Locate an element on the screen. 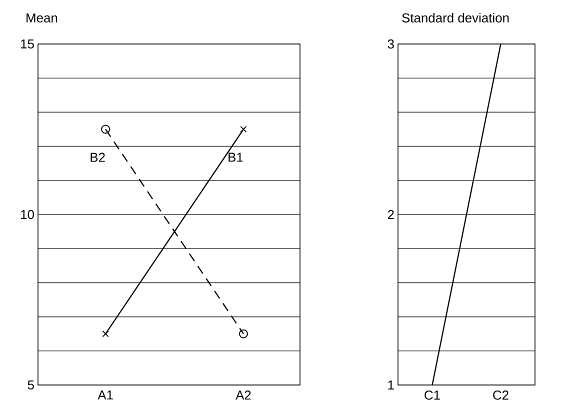 Image resolution: width=574 pixels, height=416 pixels. y-tick-label: 15 is located at coordinates (27, 44).